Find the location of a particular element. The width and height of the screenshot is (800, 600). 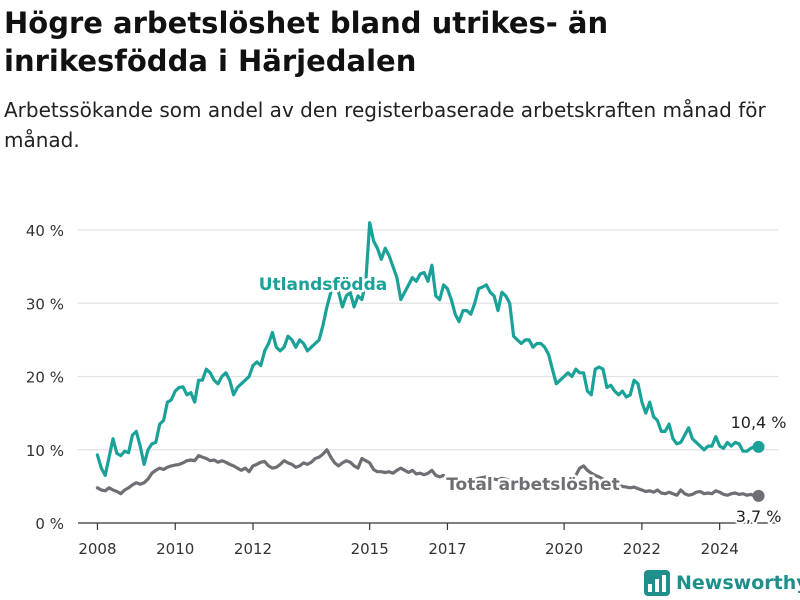

end-value-total: 3,7 % is located at coordinates (759, 516).